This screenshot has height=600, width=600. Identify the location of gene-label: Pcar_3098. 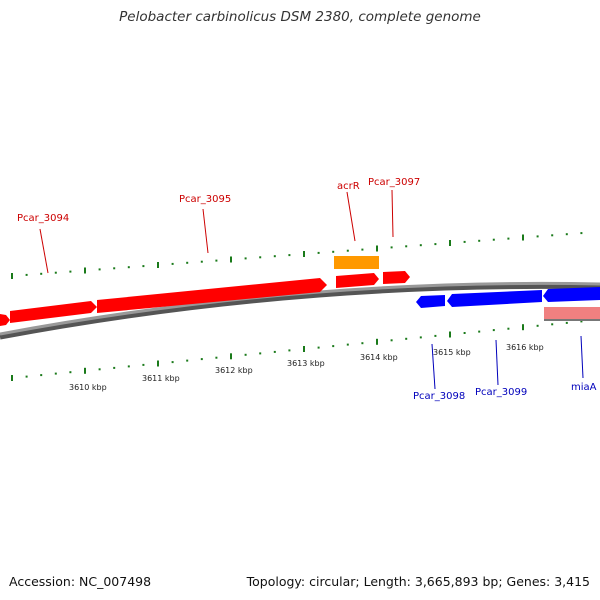
(439, 396).